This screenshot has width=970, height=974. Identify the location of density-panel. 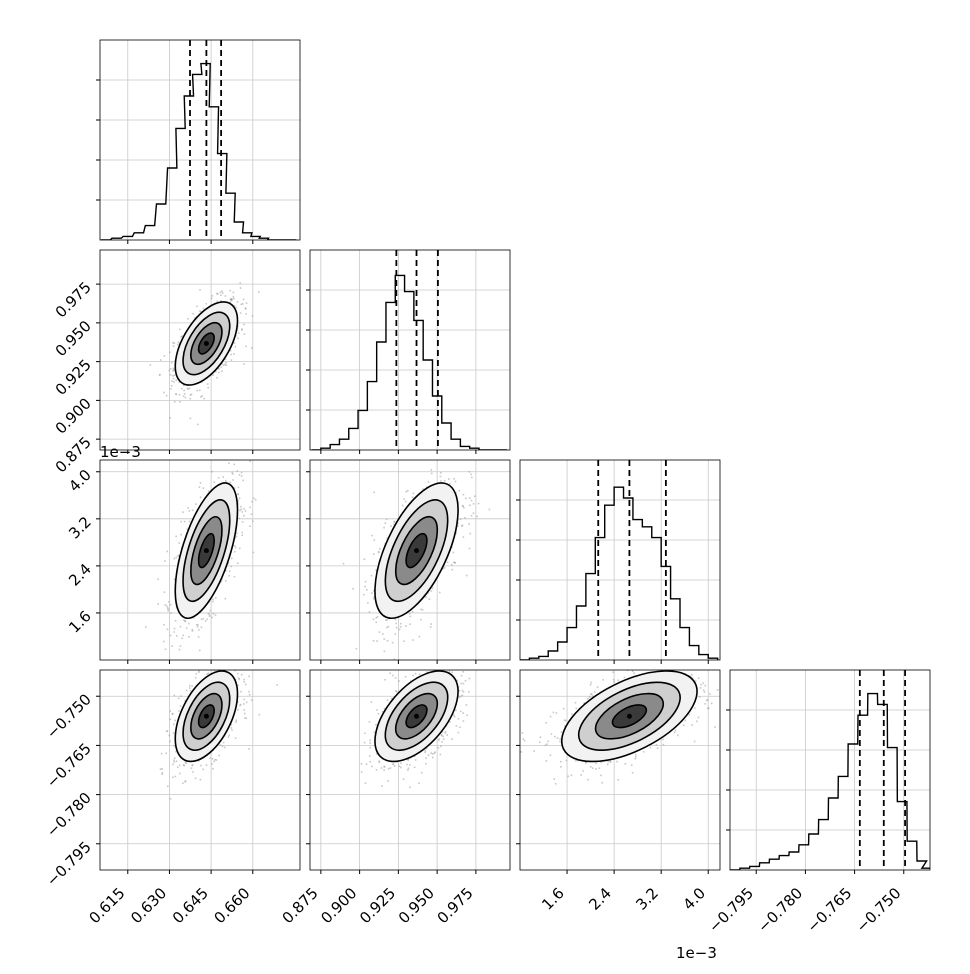
(205, 353).